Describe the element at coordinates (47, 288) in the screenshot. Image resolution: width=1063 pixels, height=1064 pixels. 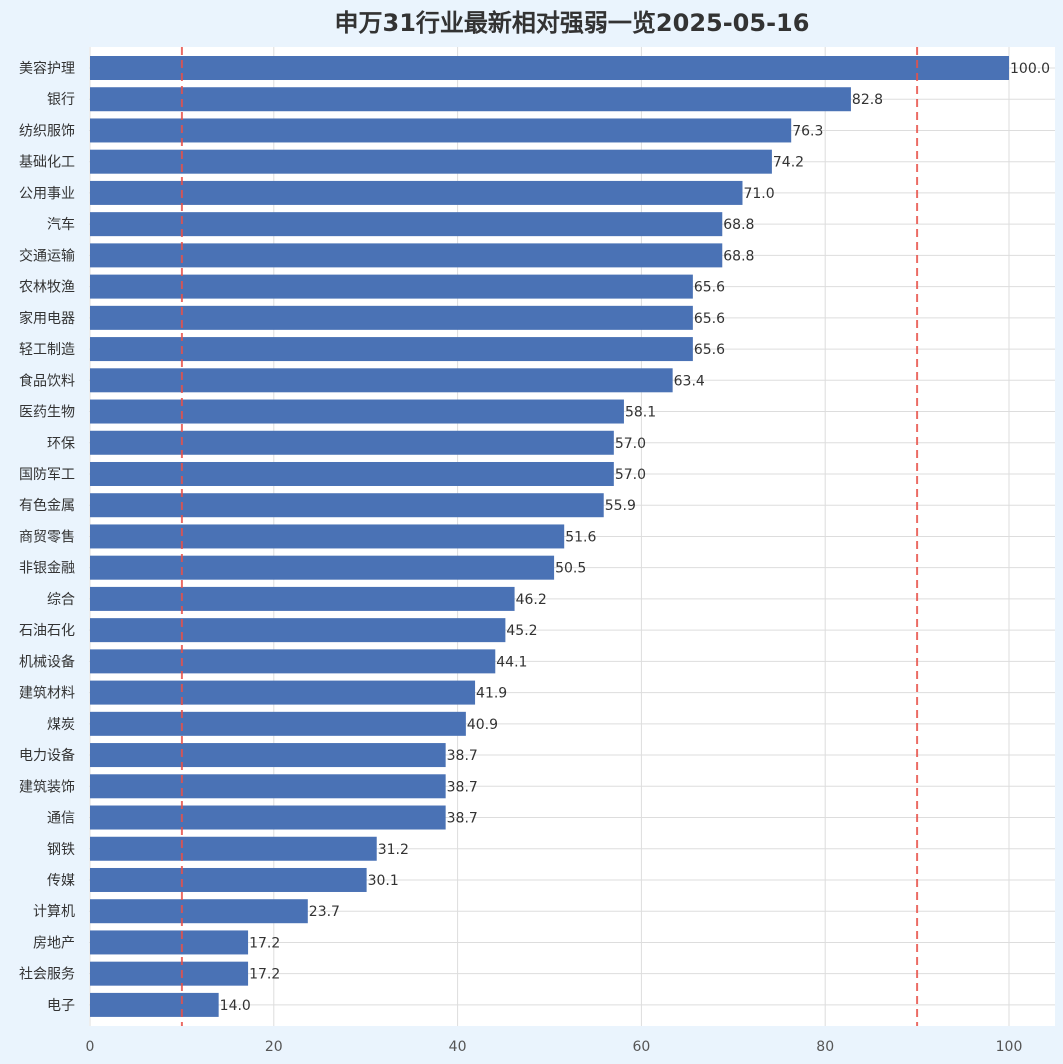
I see `category-label: 农林牧渔` at that location.